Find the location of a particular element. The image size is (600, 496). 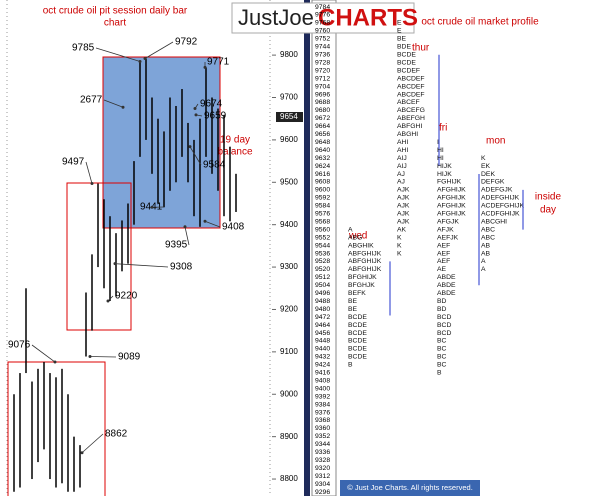

profile-row: ABCDEF is located at coordinates (411, 78).